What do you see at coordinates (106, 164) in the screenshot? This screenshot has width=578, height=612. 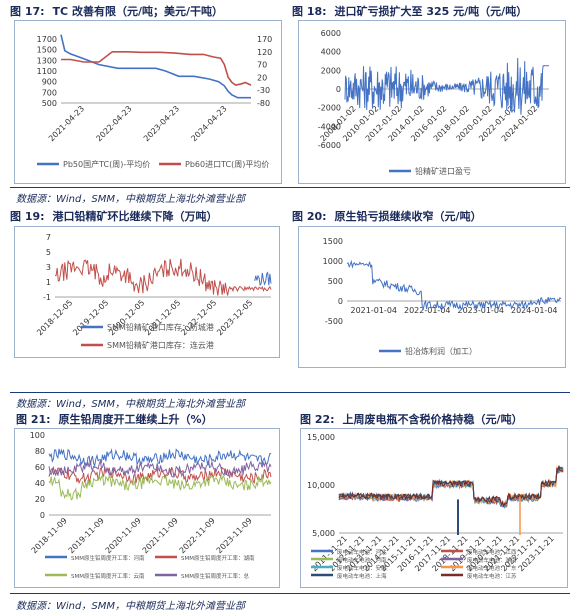 I see `legend-label: Pb50国产TC(周)-平均价` at bounding box center [106, 164].